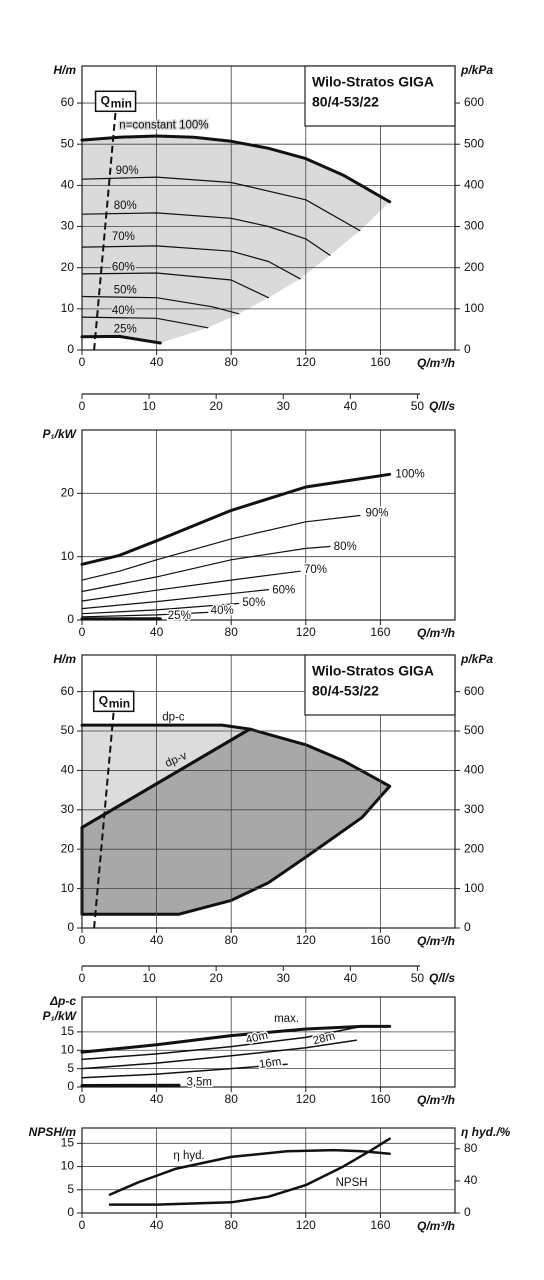 The width and height of the screenshot is (544, 1280). I want to click on y2-tick-label: 600, so click(474, 102).